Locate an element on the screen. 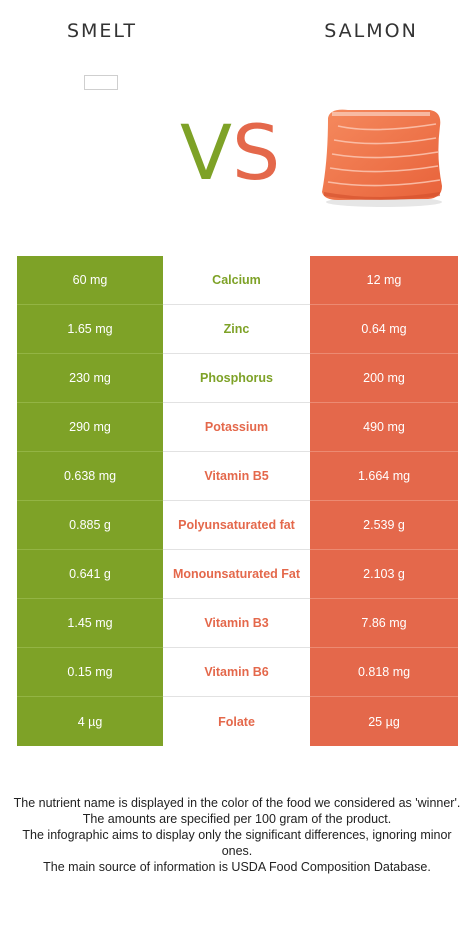 This screenshot has width=474, height=934. table-row: 0.15 mg Vitamin B6 0.818 mg is located at coordinates (237, 672).